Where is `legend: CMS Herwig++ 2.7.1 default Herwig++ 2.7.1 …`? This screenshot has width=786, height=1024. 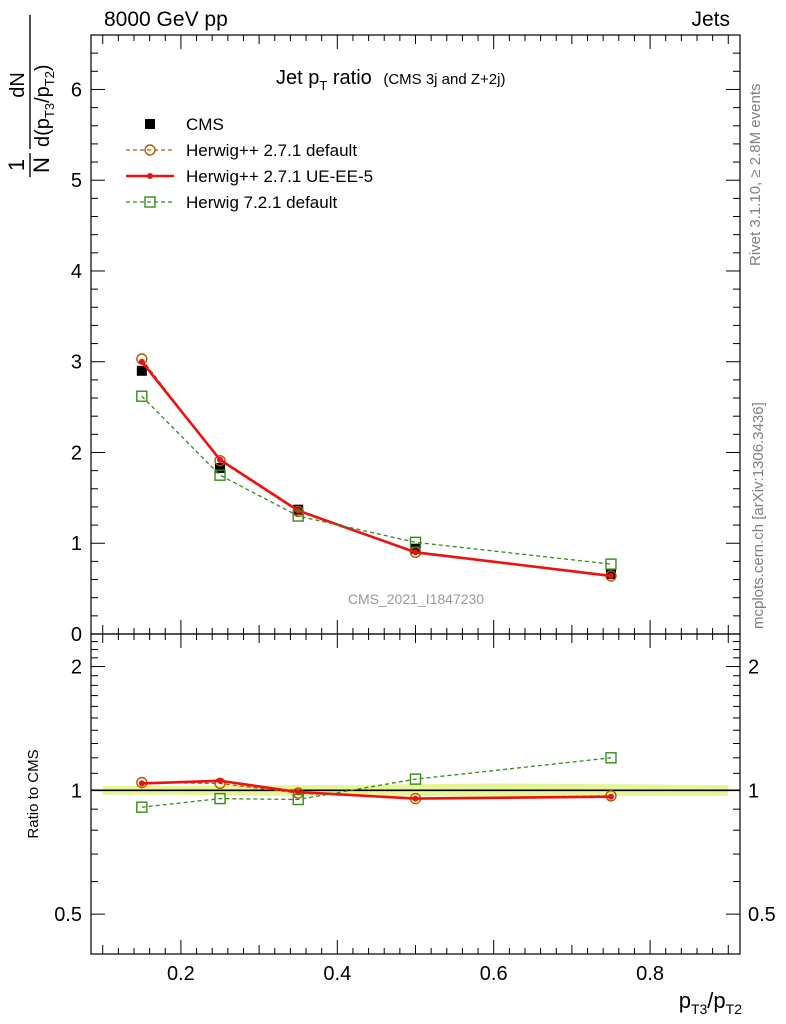 legend: CMS Herwig++ 2.7.1 default Herwig++ 2.7.1 … is located at coordinates (249, 163).